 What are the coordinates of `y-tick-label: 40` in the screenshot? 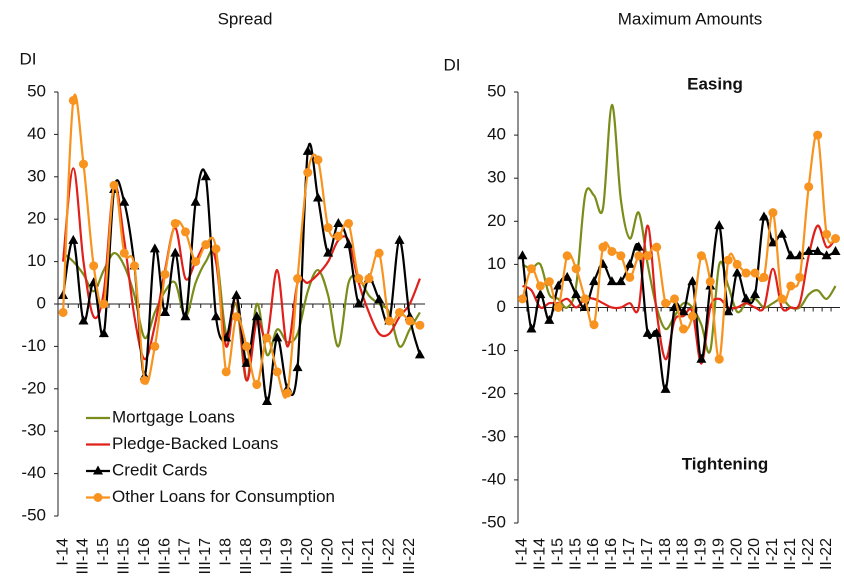 It's located at (496, 134).